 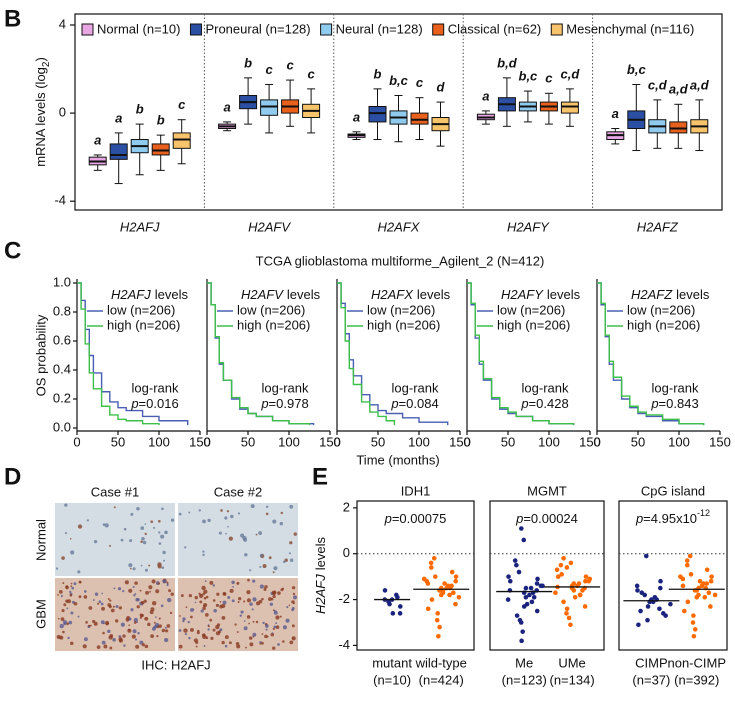 What do you see at coordinates (441, 87) in the screenshot?
I see `significance-letter: d` at bounding box center [441, 87].